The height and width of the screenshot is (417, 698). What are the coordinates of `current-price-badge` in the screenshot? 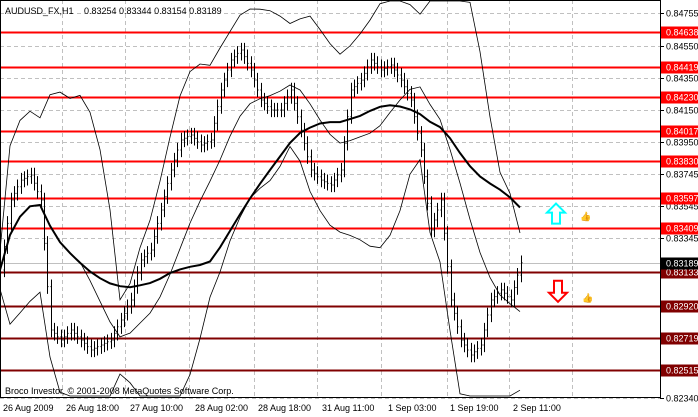 It's located at (679, 263).